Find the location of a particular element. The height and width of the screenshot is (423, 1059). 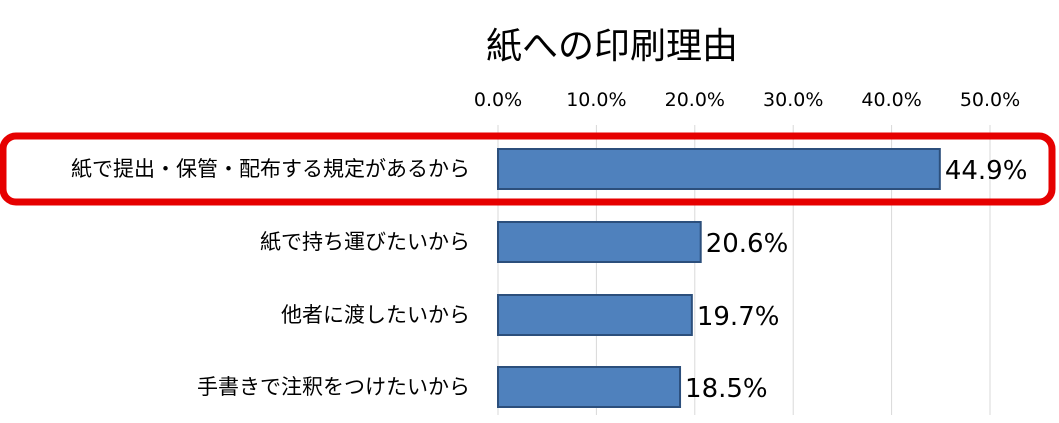

value-label: 19.7% is located at coordinates (738, 317).